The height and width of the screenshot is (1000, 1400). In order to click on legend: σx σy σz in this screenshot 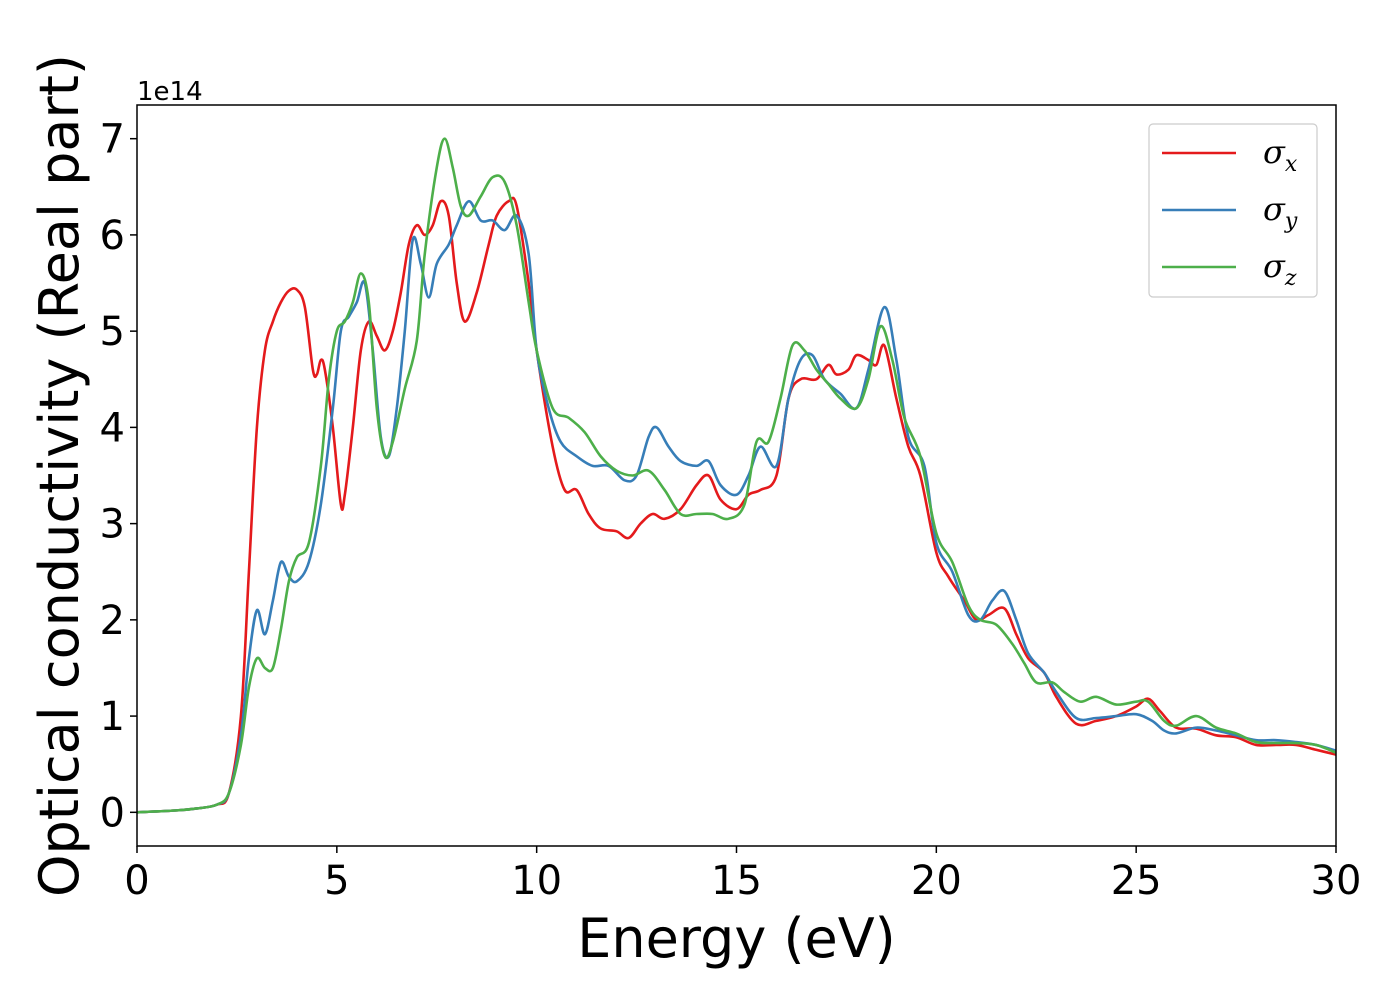, I will do `click(1233, 210)`.